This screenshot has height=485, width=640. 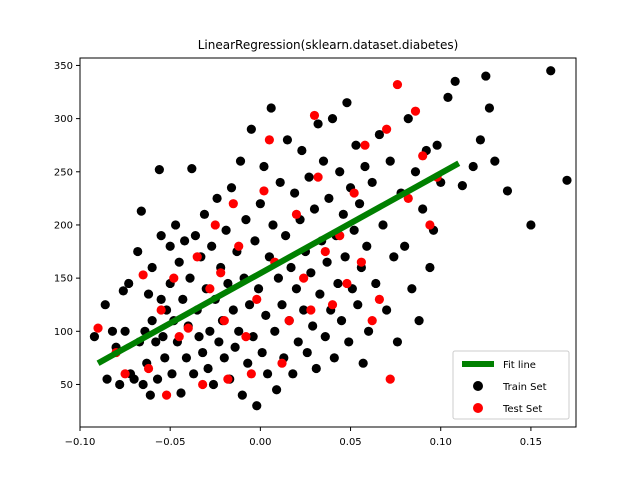 I want to click on legend: Fit line Train Set Test Set, so click(x=511, y=385).